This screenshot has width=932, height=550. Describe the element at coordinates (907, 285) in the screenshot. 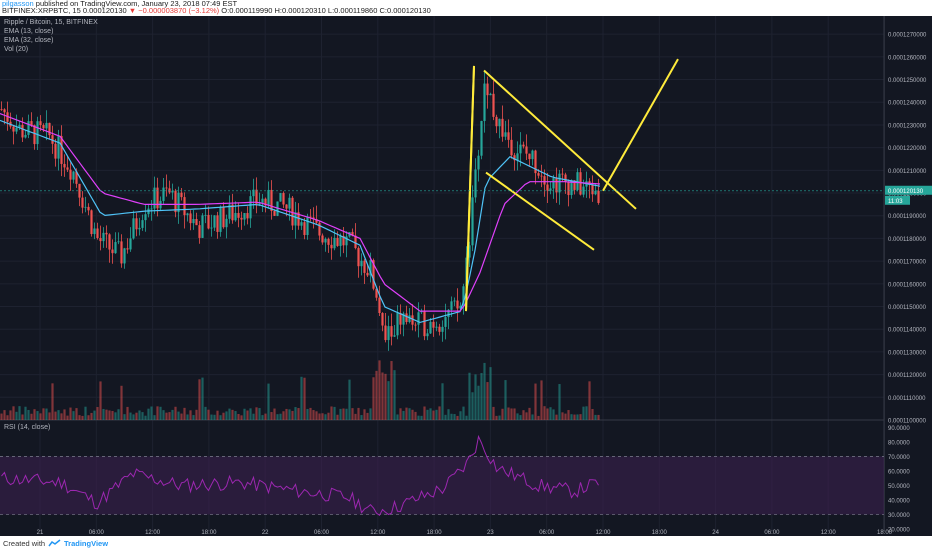

I see `price-tick-label: 0.0001160000` at that location.